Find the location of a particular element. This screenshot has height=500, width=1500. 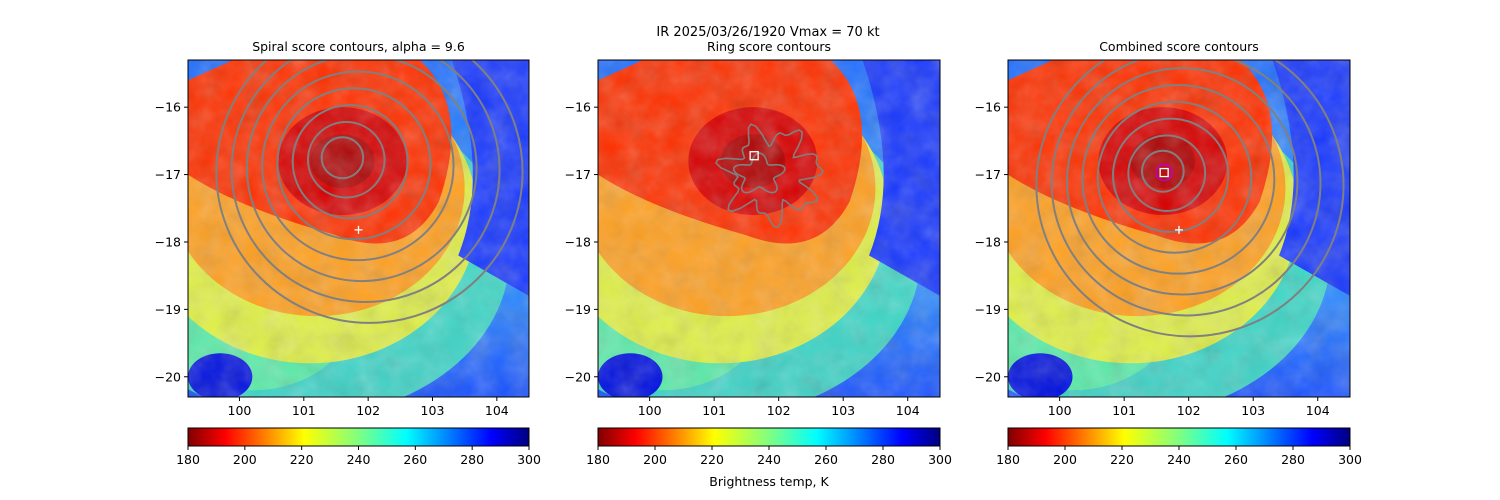

ring-contour is located at coordinates (769, 176).